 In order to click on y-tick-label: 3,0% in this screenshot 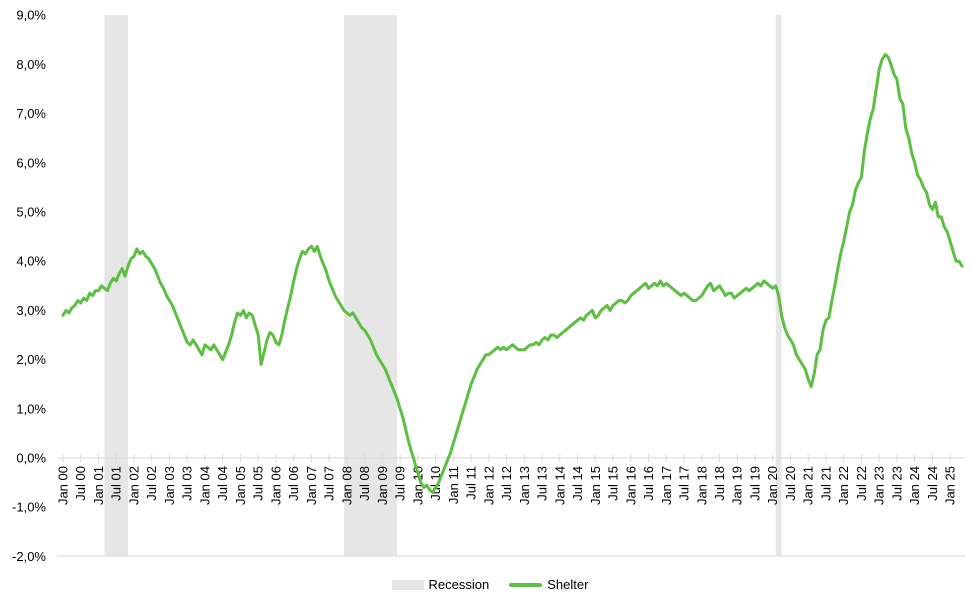, I will do `click(31, 310)`.